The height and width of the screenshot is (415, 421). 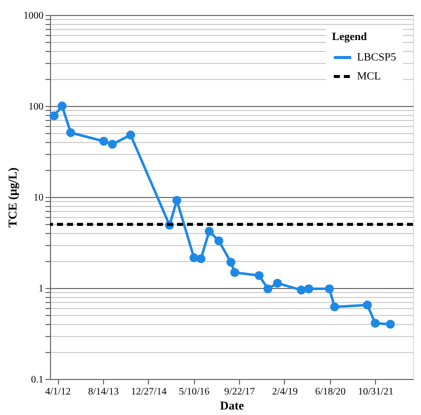 I want to click on y-tick-label: 10, so click(x=39, y=198).